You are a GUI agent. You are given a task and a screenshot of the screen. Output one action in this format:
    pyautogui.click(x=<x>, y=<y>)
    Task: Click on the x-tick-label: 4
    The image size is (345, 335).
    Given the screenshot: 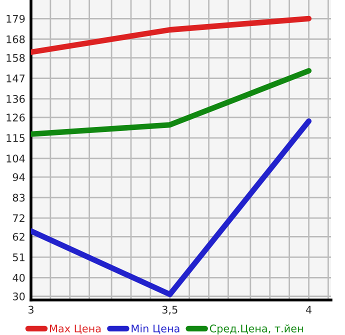 What is the action you would take?
    pyautogui.click(x=309, y=310)
    